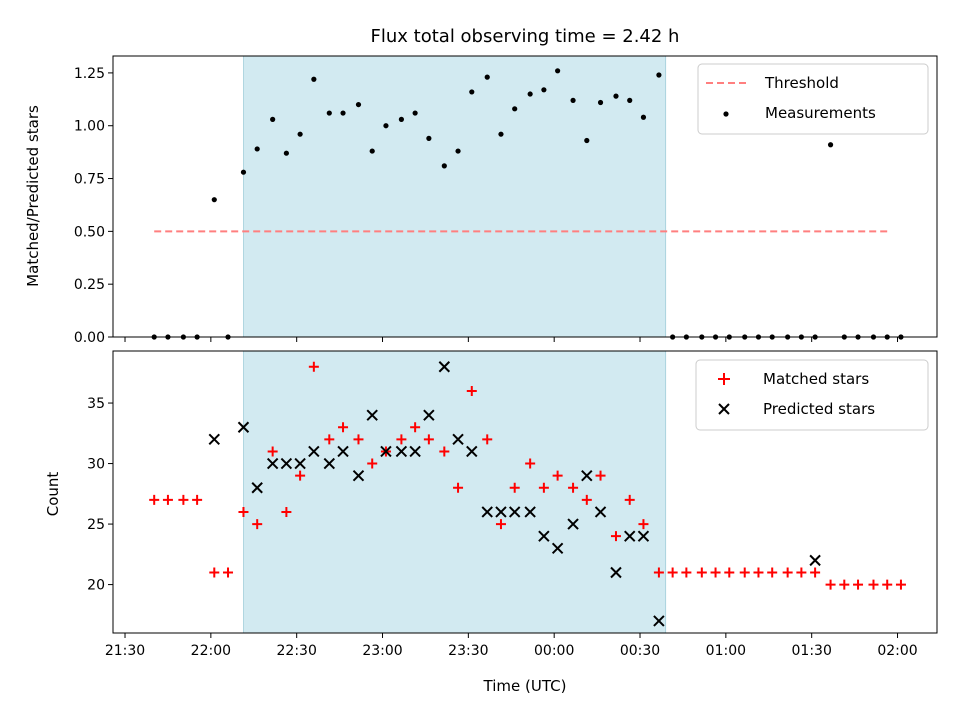 This screenshot has height=724, width=960. I want to click on x-tick-label: 01:30, so click(812, 651).